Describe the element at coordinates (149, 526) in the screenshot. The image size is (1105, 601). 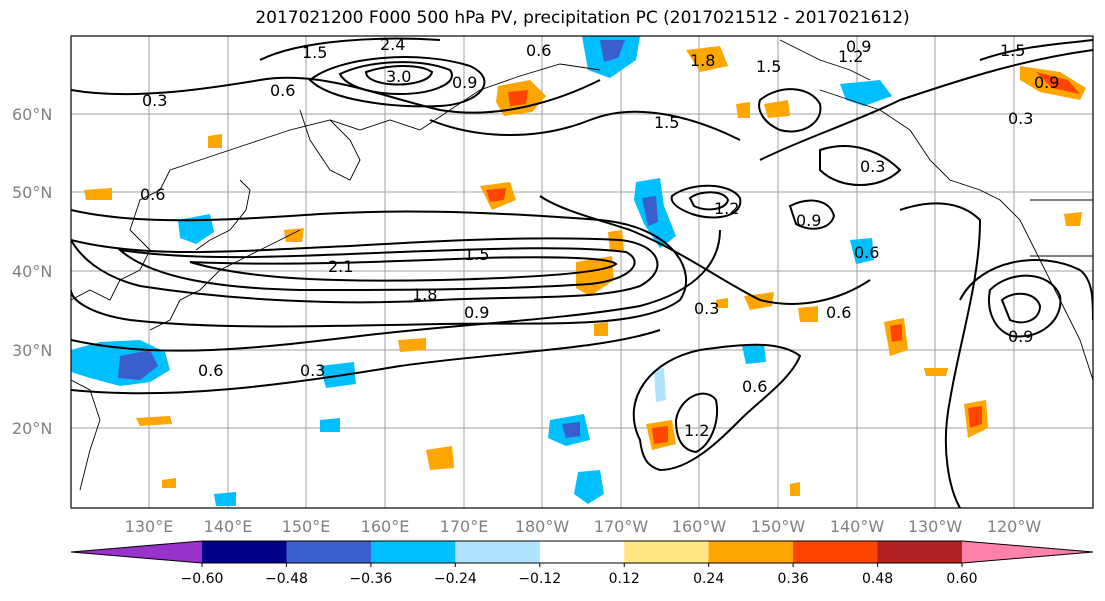
I see `lon-label: 130°E` at that location.